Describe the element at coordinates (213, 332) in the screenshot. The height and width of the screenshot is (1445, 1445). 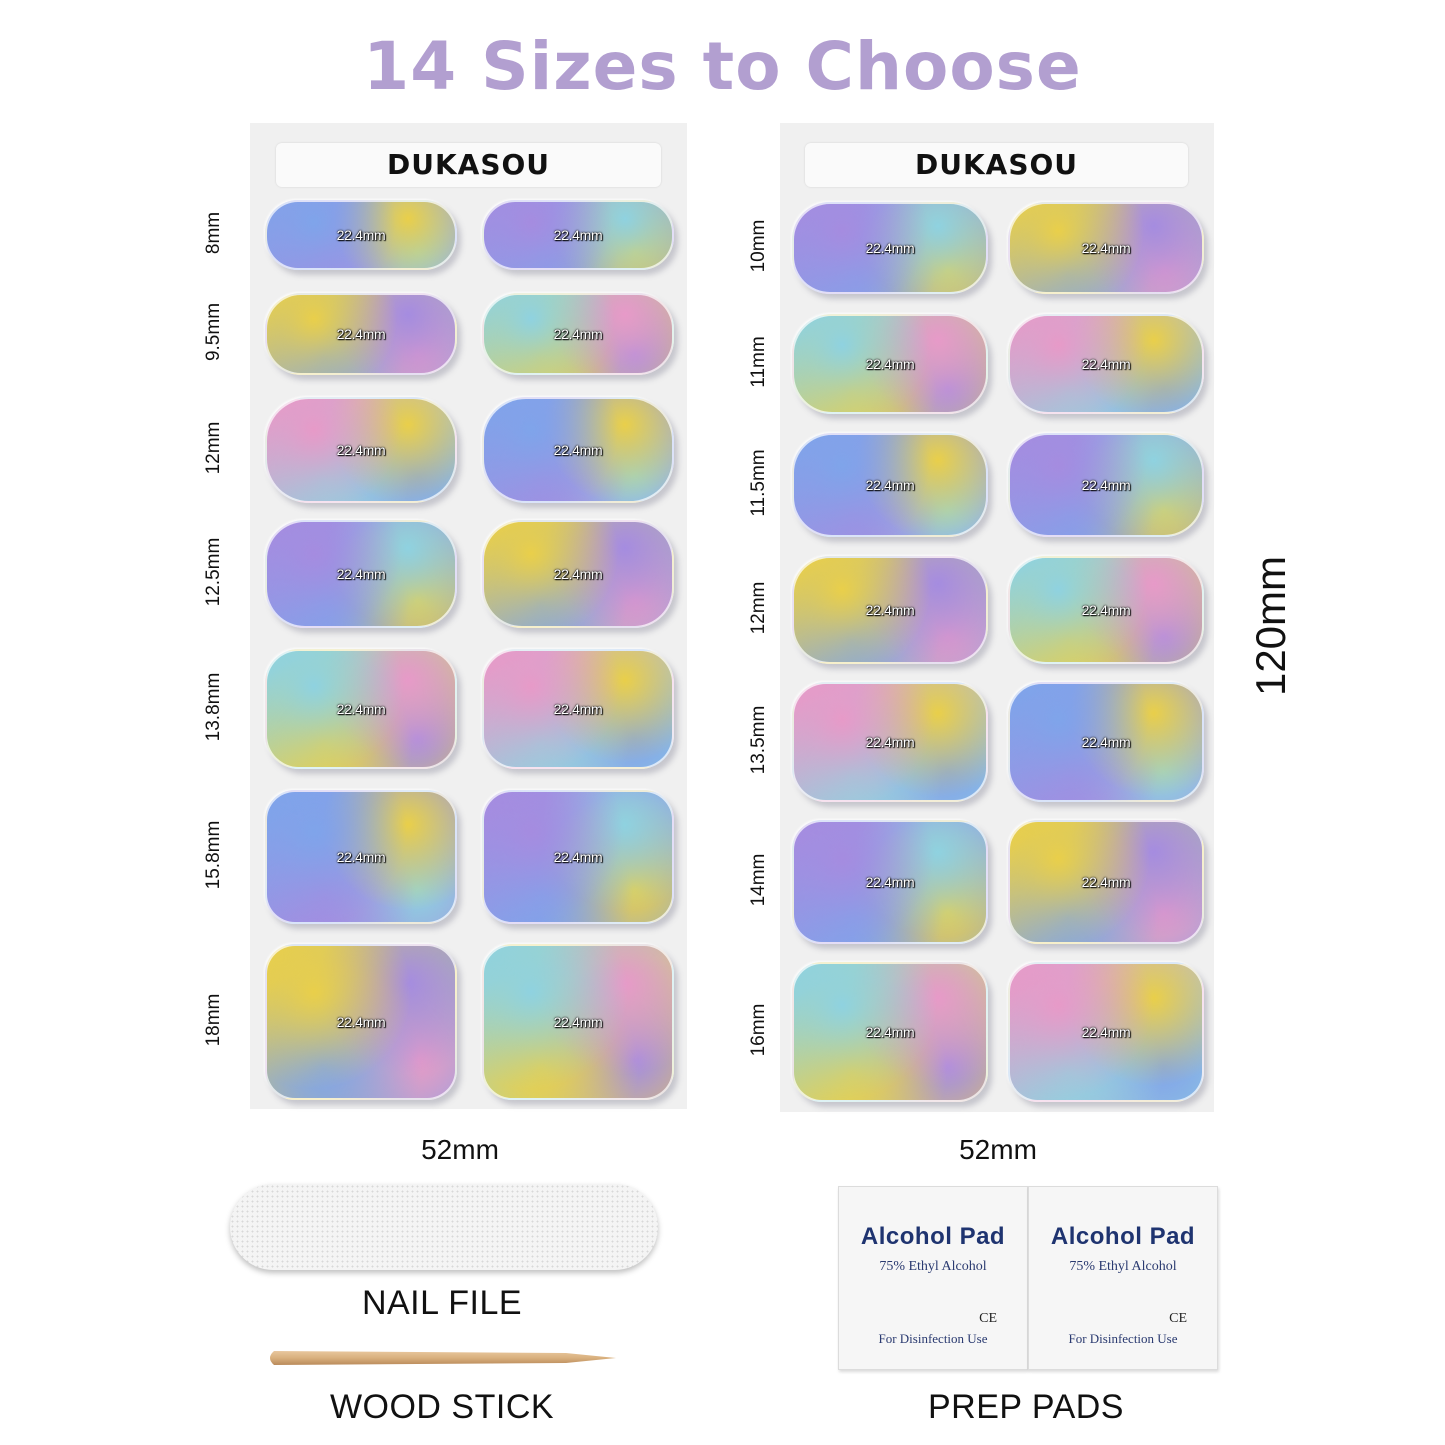
I see `left-size-label: 9.5mm` at that location.